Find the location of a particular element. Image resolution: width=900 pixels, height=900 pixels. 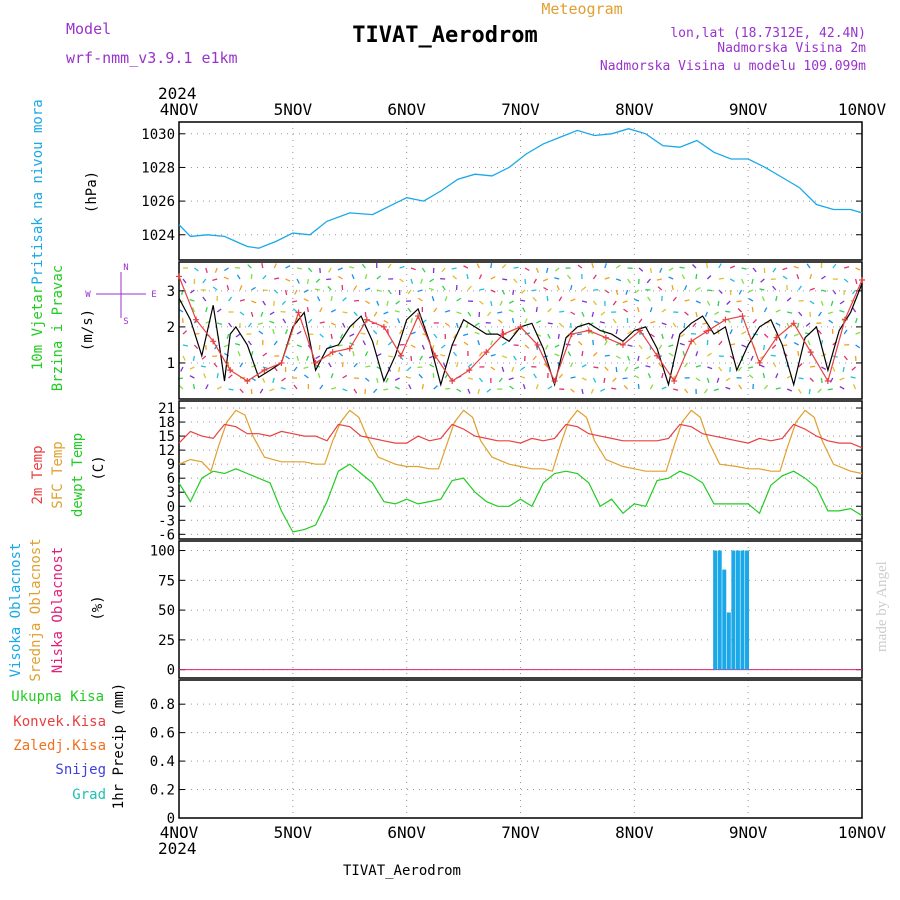

temp-unit: (C) is located at coordinates (99, 467).